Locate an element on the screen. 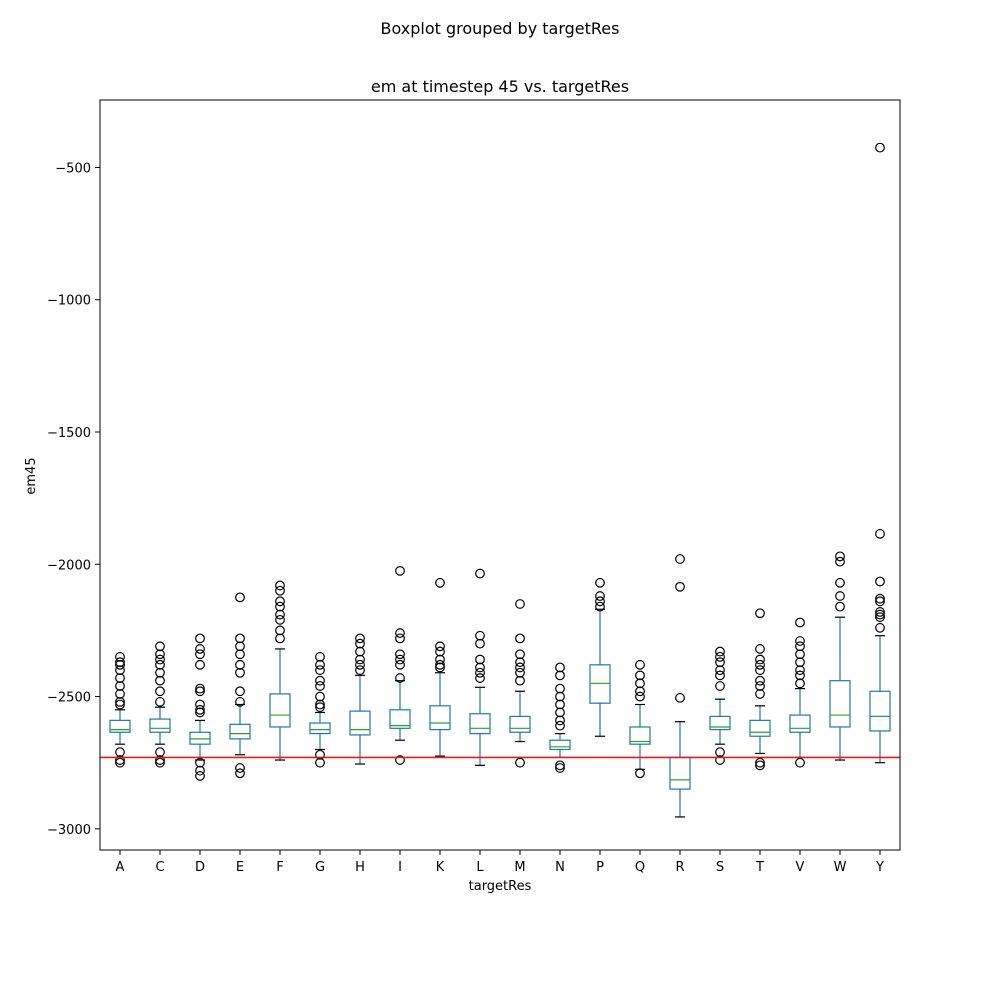 This screenshot has width=1000, height=1004. box-A-iqr-box is located at coordinates (120, 726).